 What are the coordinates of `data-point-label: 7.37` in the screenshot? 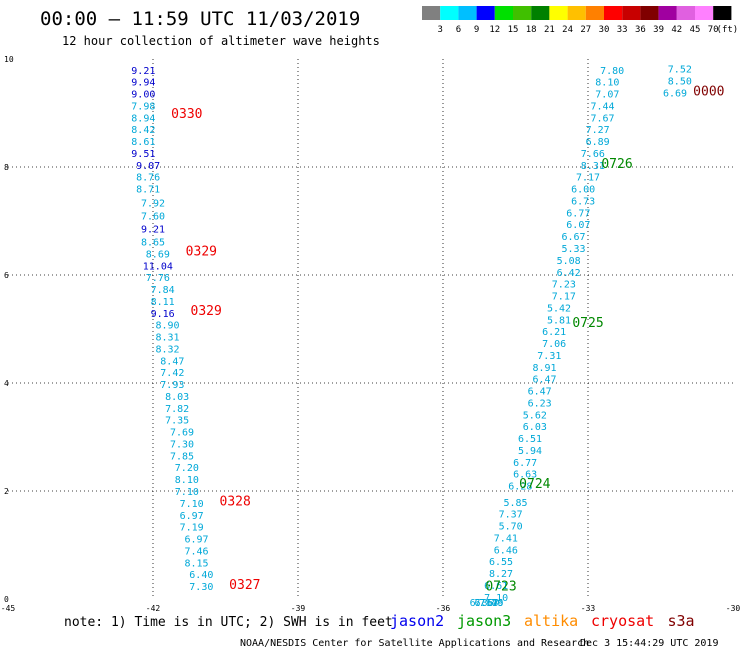 It's located at (511, 515).